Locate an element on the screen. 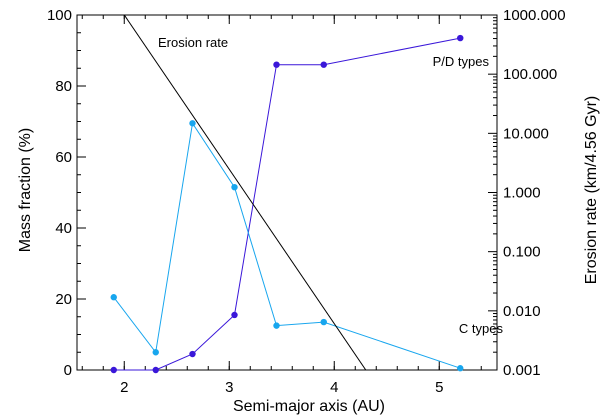 This screenshot has height=419, width=609. y2-tick-label: 100.000 is located at coordinates (530, 74).